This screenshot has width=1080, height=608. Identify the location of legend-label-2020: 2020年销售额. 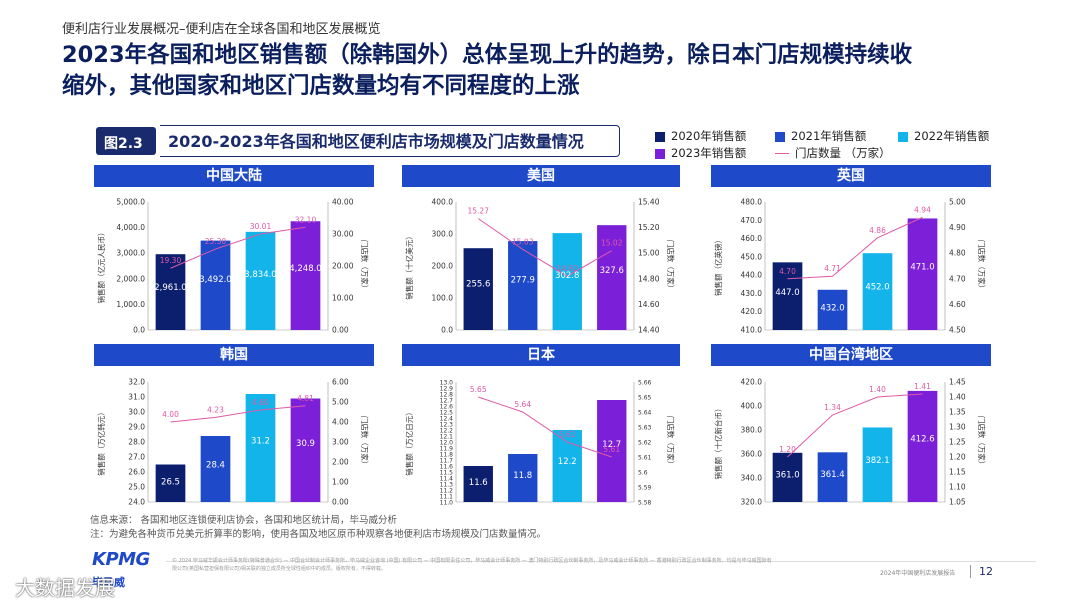
(709, 136).